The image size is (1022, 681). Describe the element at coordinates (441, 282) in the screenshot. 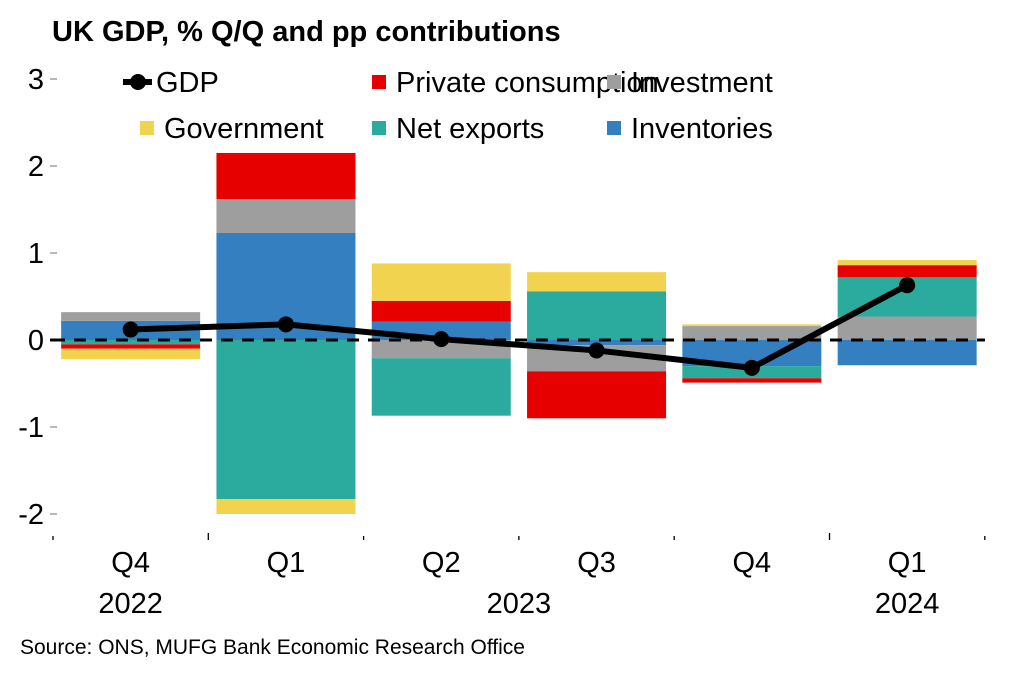

I see `bar-government-q2-2023` at that location.